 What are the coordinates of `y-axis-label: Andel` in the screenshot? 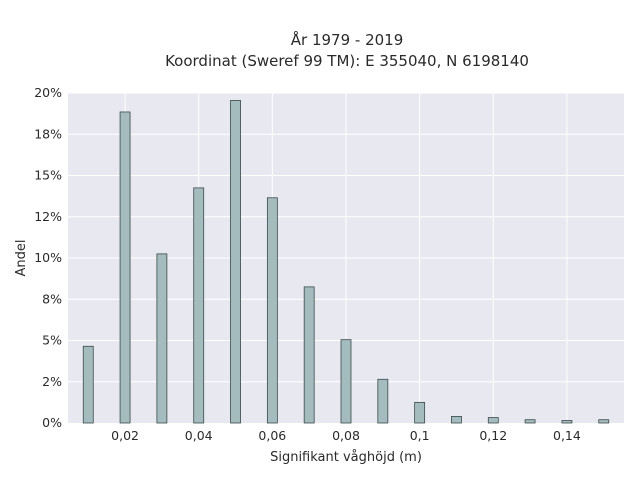 It's located at (21, 258).